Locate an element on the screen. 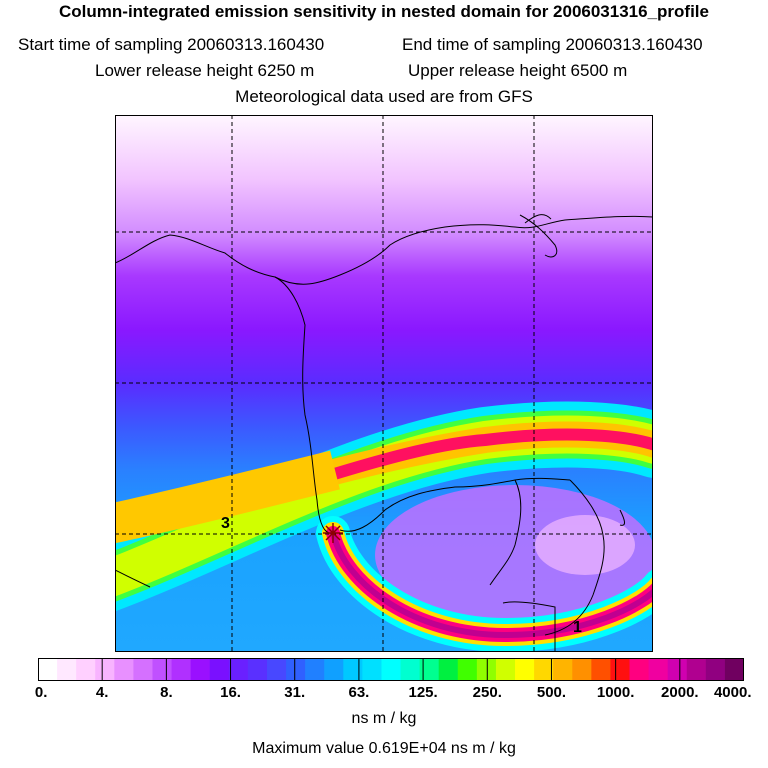 The height and width of the screenshot is (768, 768). plume-band-west is located at coordinates (227, 497).